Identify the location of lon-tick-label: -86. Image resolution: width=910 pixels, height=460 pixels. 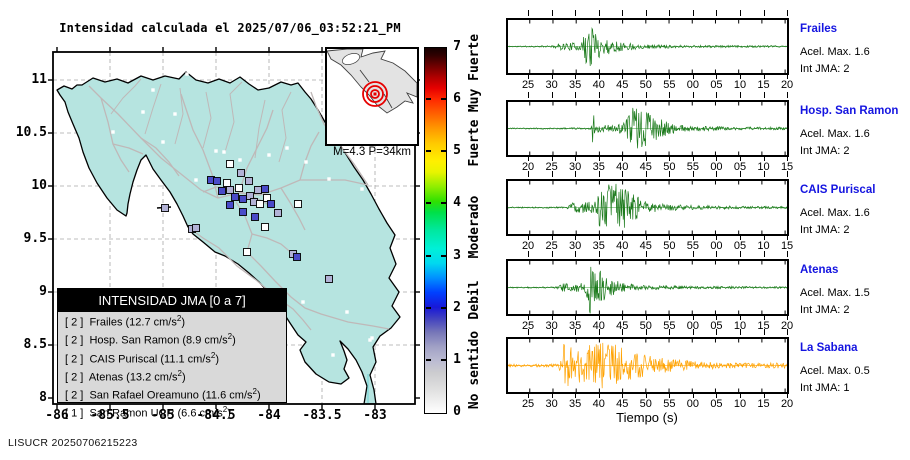
(57, 415).